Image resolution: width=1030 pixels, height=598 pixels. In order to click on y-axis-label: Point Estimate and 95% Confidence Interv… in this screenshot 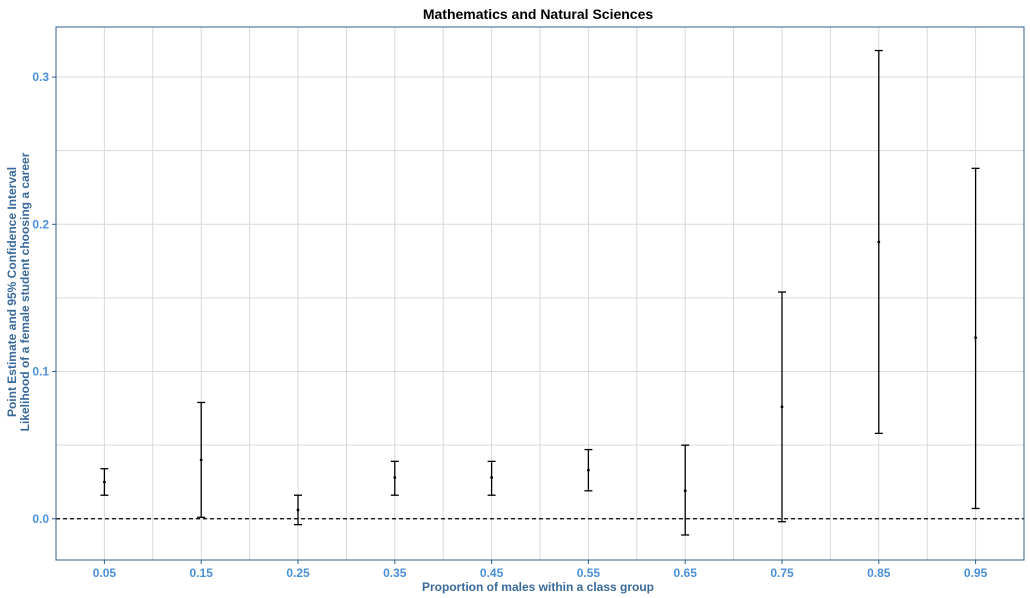, I will do `click(18, 291)`.